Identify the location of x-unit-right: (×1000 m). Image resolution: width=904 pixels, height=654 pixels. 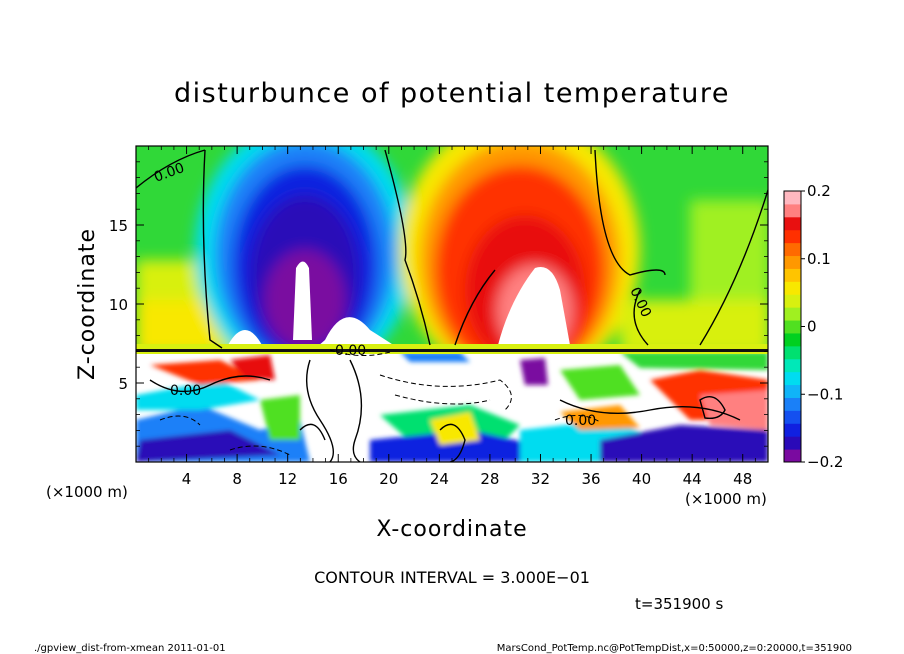
(726, 499).